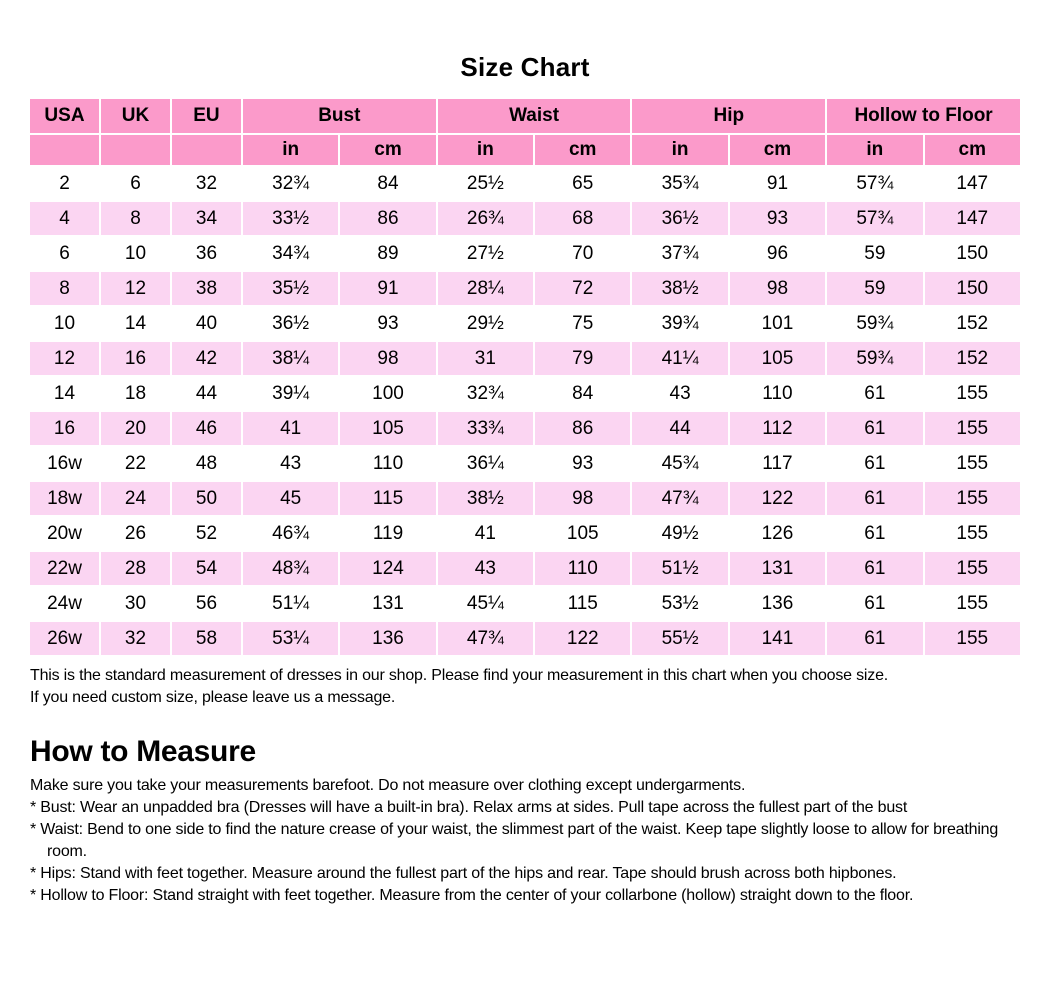  Describe the element at coordinates (777, 253) in the screenshot. I see `table-cell: 96` at that location.